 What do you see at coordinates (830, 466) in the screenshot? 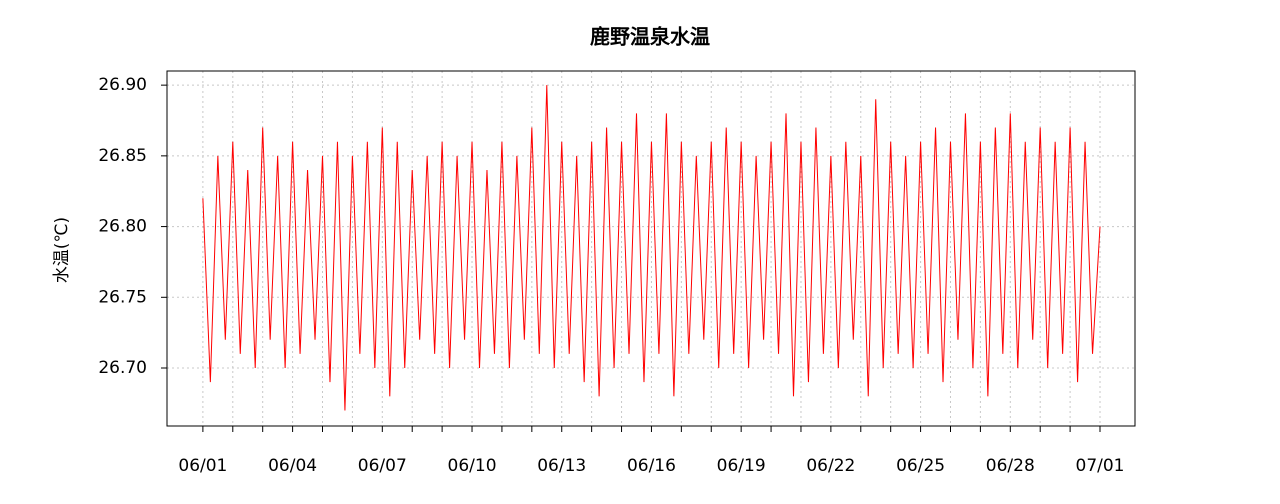
I see `x-tick-label: 06/22` at bounding box center [830, 466].